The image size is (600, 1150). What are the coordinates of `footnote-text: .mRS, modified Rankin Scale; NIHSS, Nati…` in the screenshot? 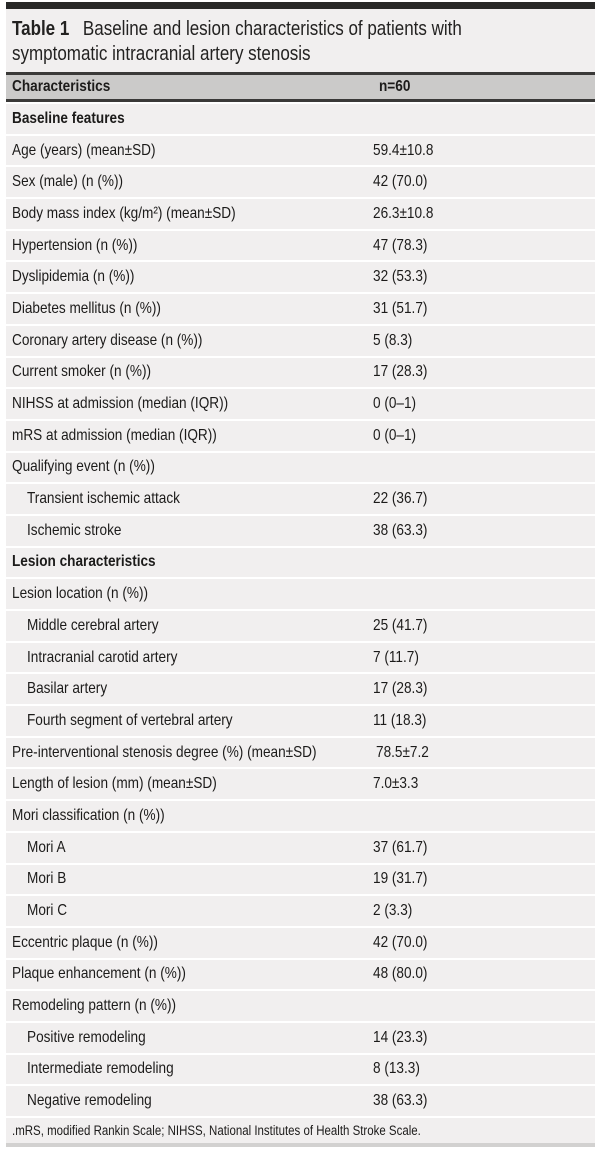 It's located at (216, 1130).